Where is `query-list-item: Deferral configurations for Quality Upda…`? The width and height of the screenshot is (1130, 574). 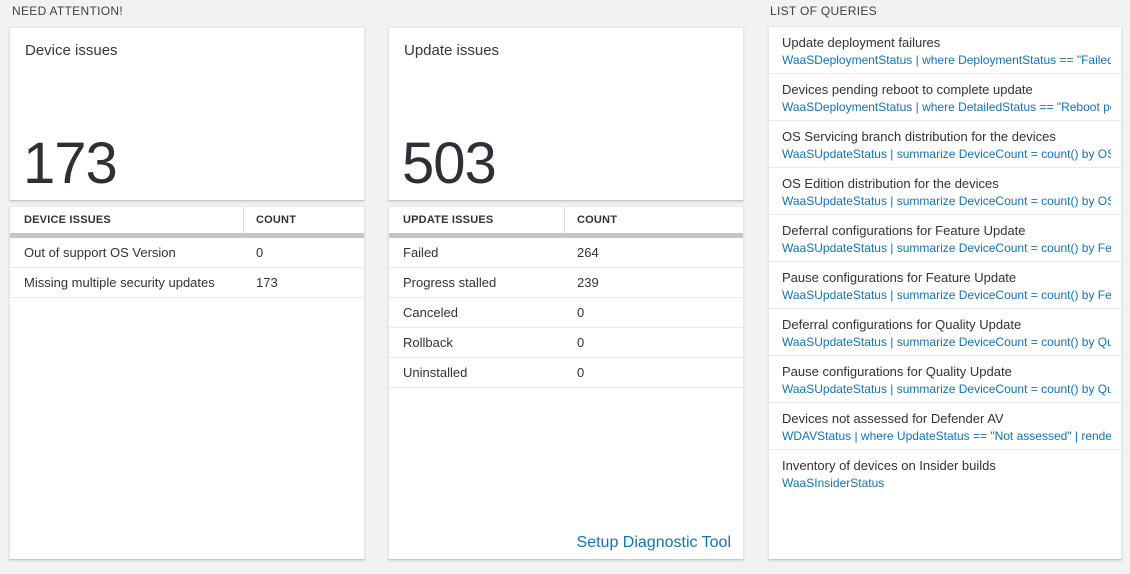
query-list-item: Deferral configurations for Quality Upda… is located at coordinates (945, 332).